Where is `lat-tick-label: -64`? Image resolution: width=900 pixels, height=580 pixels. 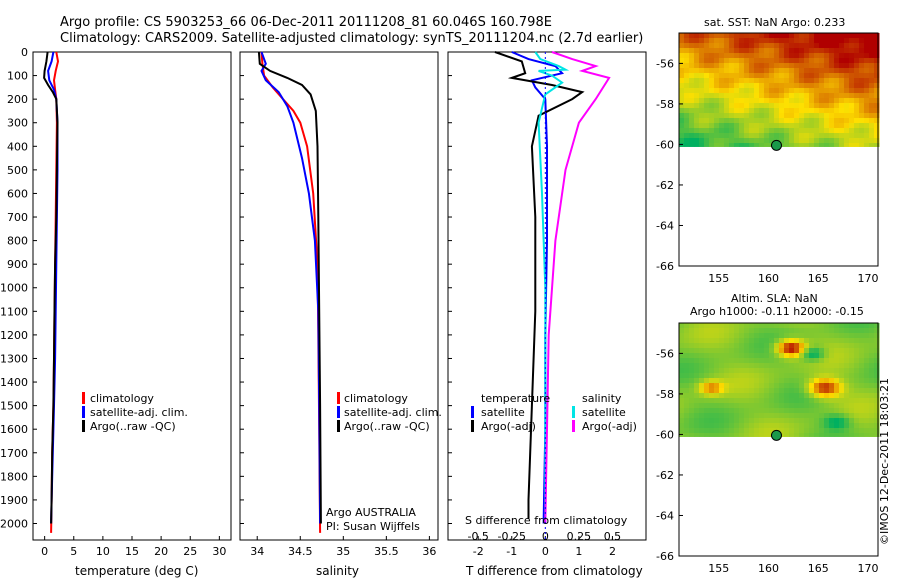 lat-tick-label: -64 is located at coordinates (665, 225).